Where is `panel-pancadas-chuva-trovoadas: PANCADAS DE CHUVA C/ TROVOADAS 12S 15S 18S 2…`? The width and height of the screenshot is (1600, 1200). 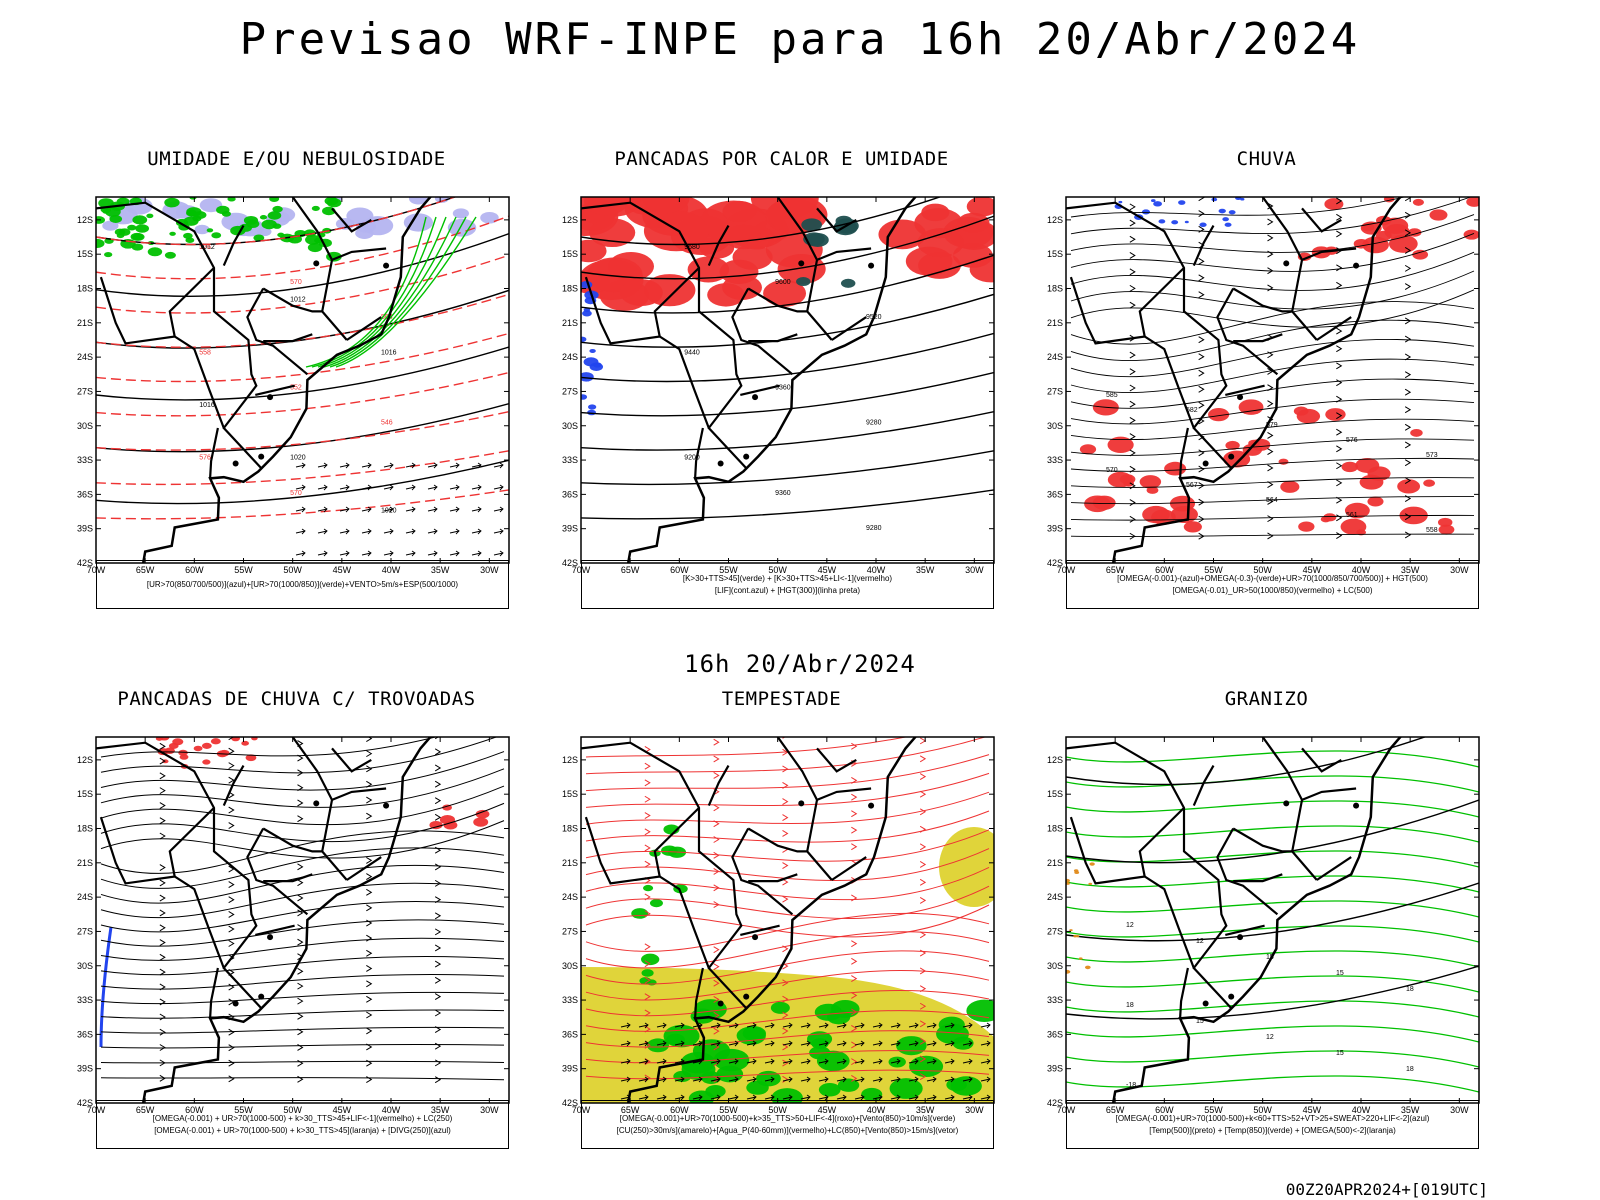
panel-pancadas-chuva-trovoadas: PANCADAS DE CHUVA C/ TROVOADAS 12S 15S 18S 2… is located at coordinates (296, 925).